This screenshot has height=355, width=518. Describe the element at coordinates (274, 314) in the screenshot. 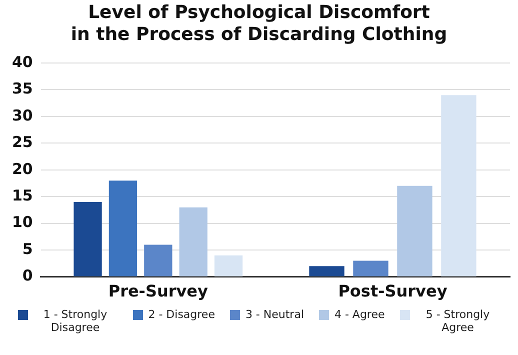

I see `legend-label: 3 - Neutral` at that location.